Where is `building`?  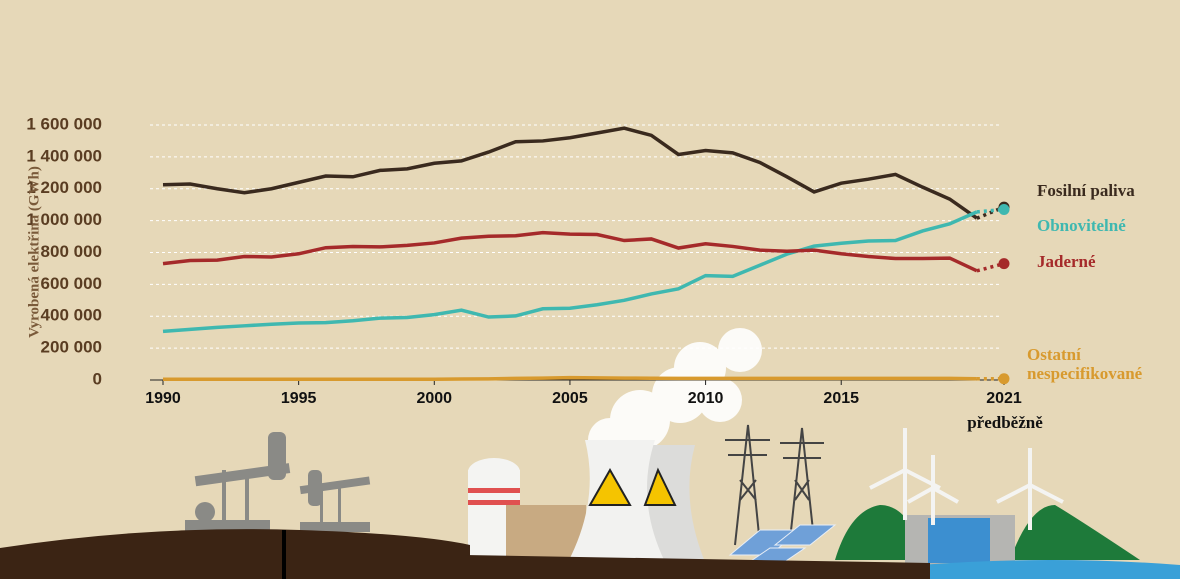 building is located at coordinates (546, 532).